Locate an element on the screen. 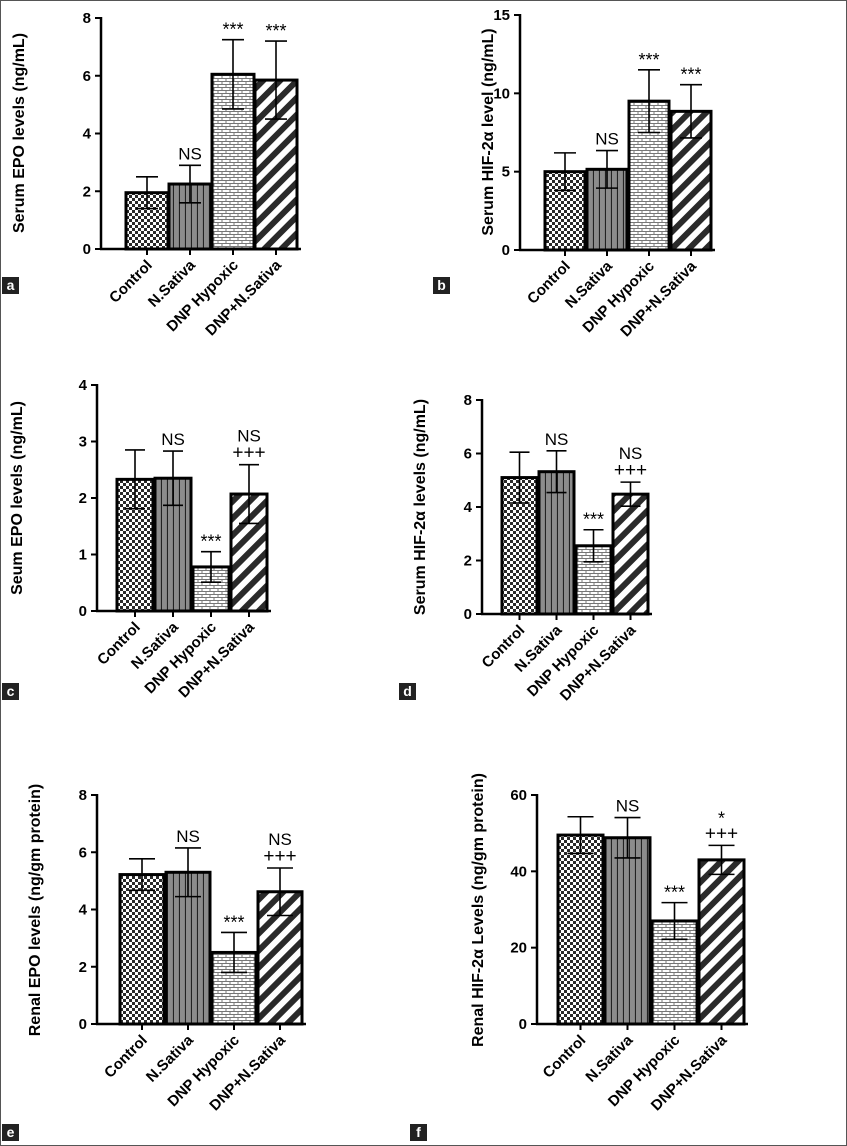  panel-a-annotation-3-0: *** is located at coordinates (275, 31).